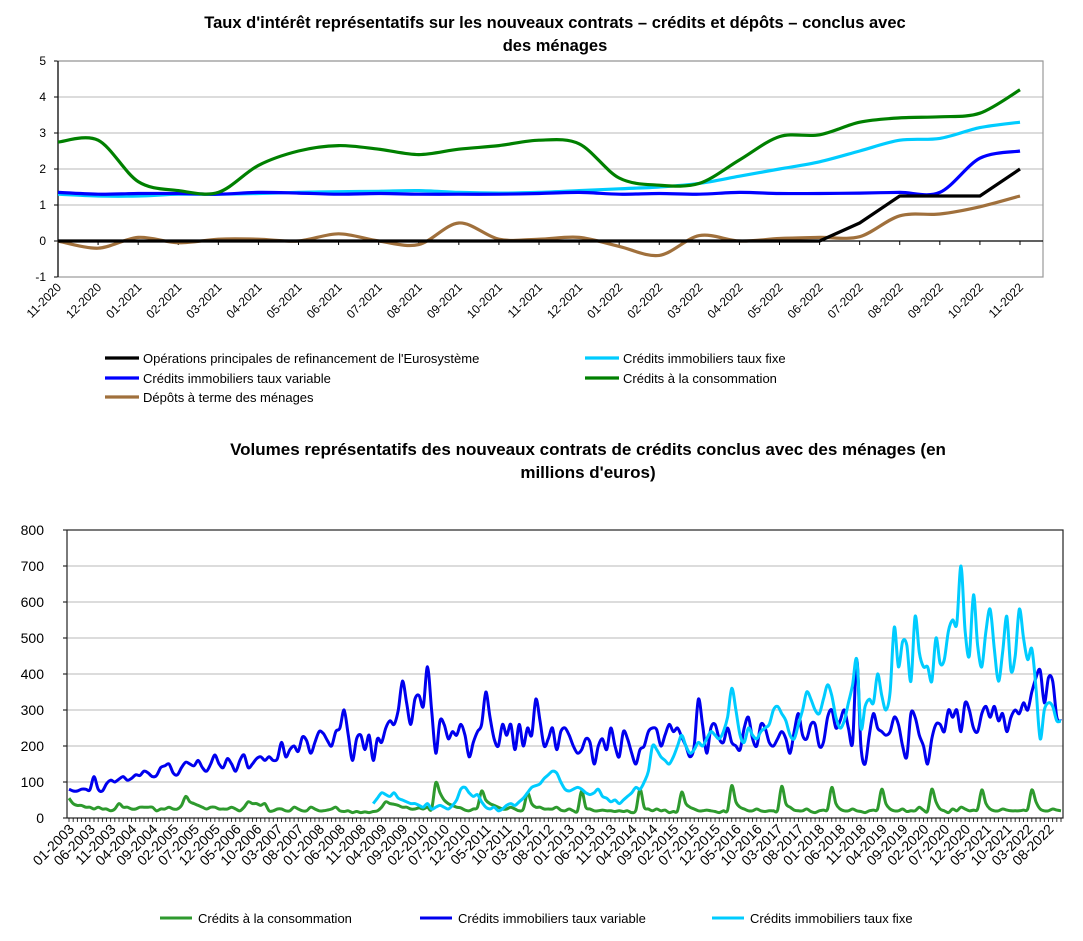 Image resolution: width=1083 pixels, height=941 pixels. I want to click on y-tick-label: 800, so click(33, 530).